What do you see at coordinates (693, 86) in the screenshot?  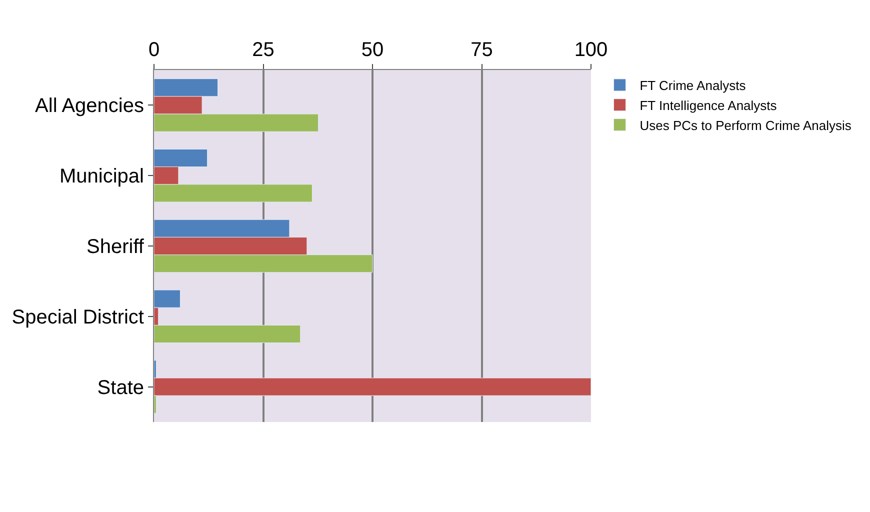 I see `legend-label: FT Crime Analysts` at bounding box center [693, 86].